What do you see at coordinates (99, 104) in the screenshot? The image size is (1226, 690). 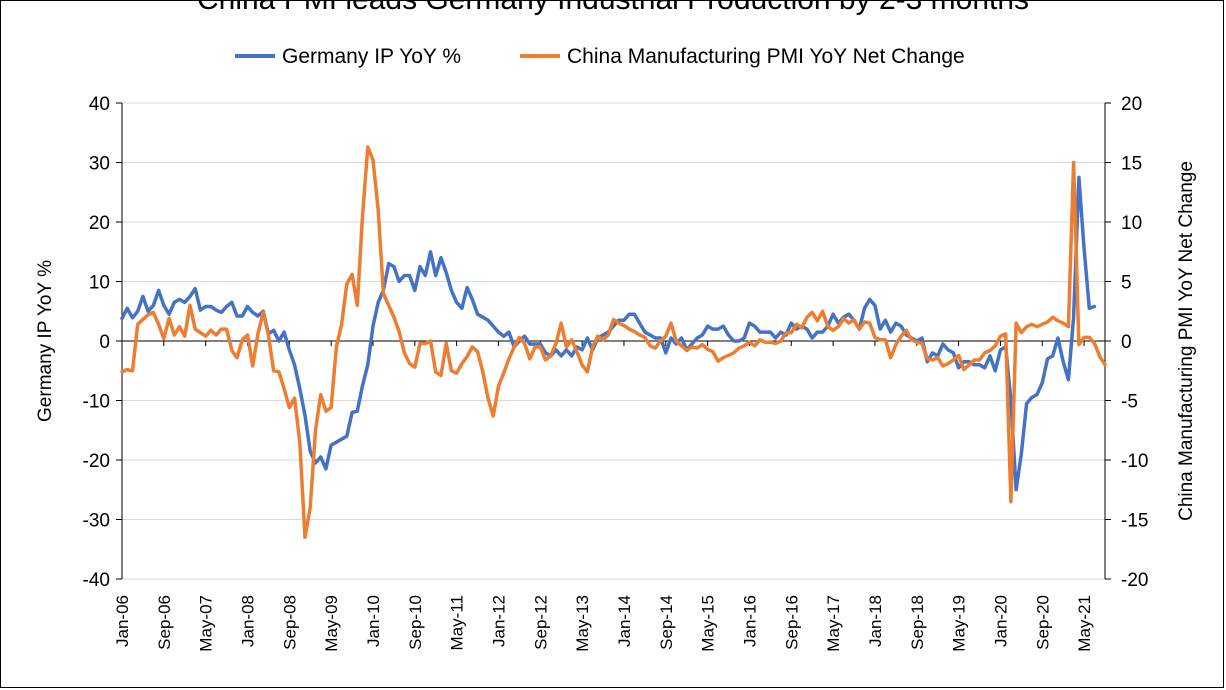 I see `left-tick-label: 40` at bounding box center [99, 104].